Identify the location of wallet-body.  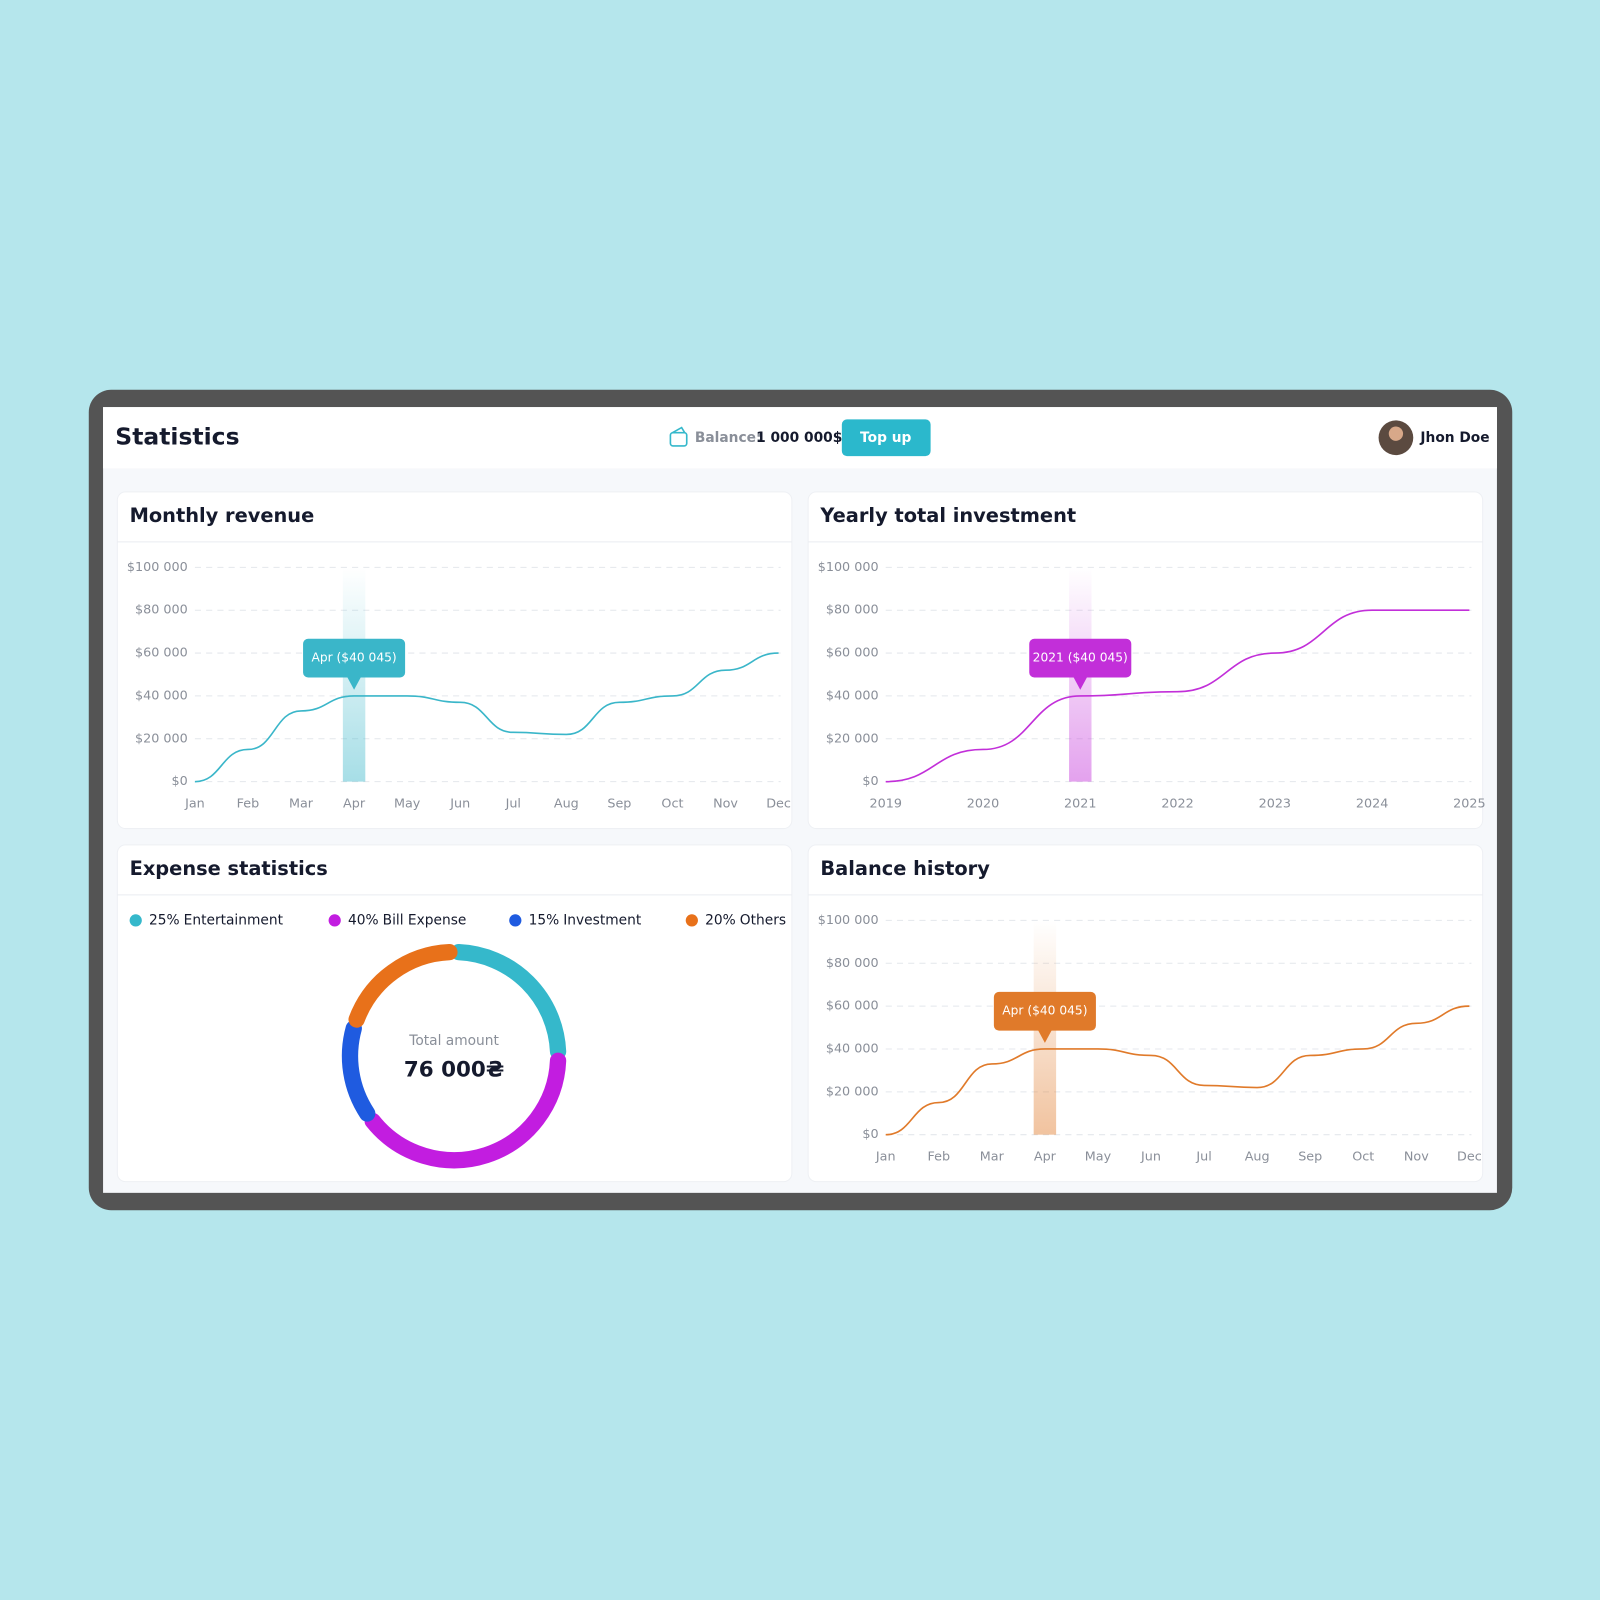
(678, 439).